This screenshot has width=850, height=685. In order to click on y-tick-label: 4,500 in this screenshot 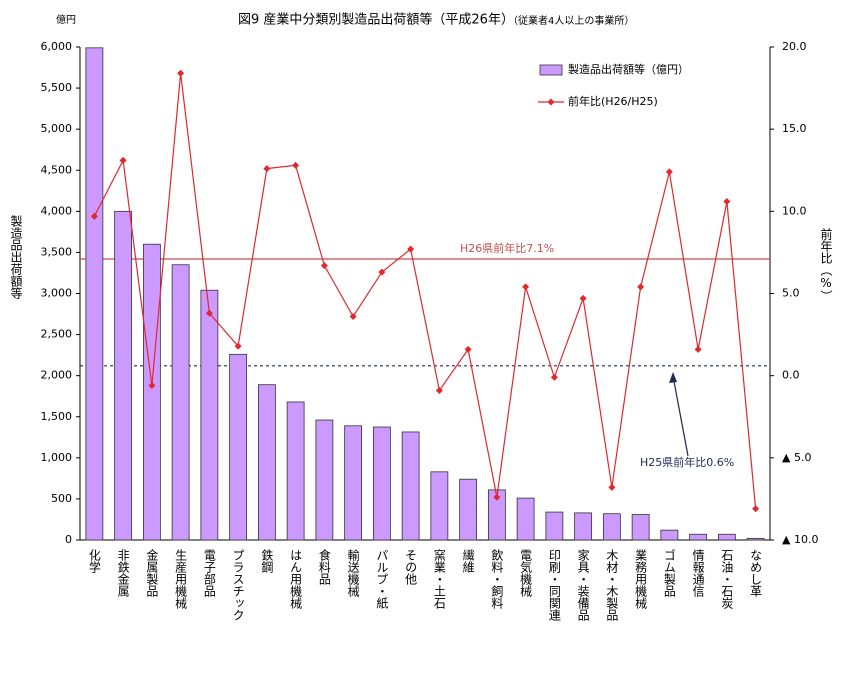, I will do `click(57, 169)`.